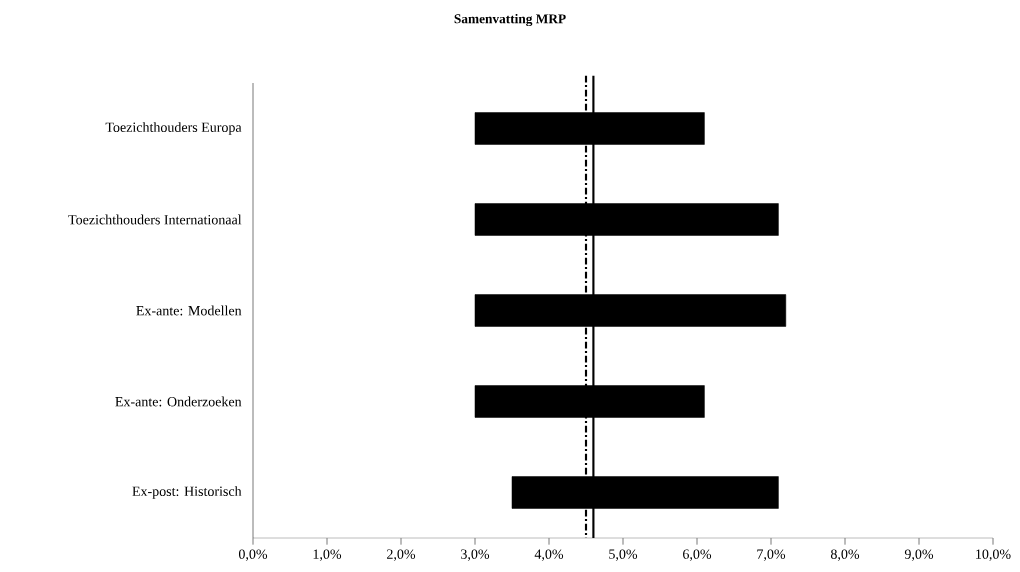 The image size is (1020, 572). What do you see at coordinates (178, 401) in the screenshot?
I see `y-tick-label: Ex-ante: Onderzoeken` at bounding box center [178, 401].